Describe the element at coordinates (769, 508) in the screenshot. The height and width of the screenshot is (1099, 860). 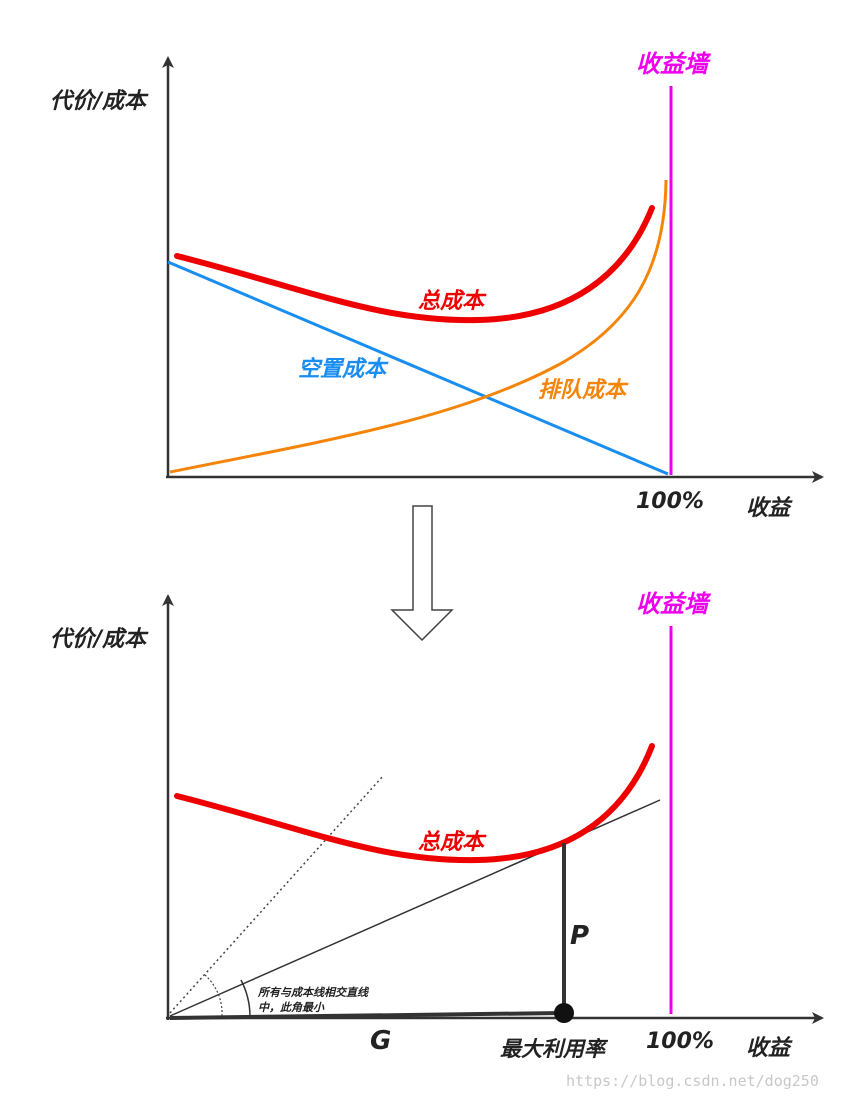
I see `top-x-axis-label: 收益` at that location.